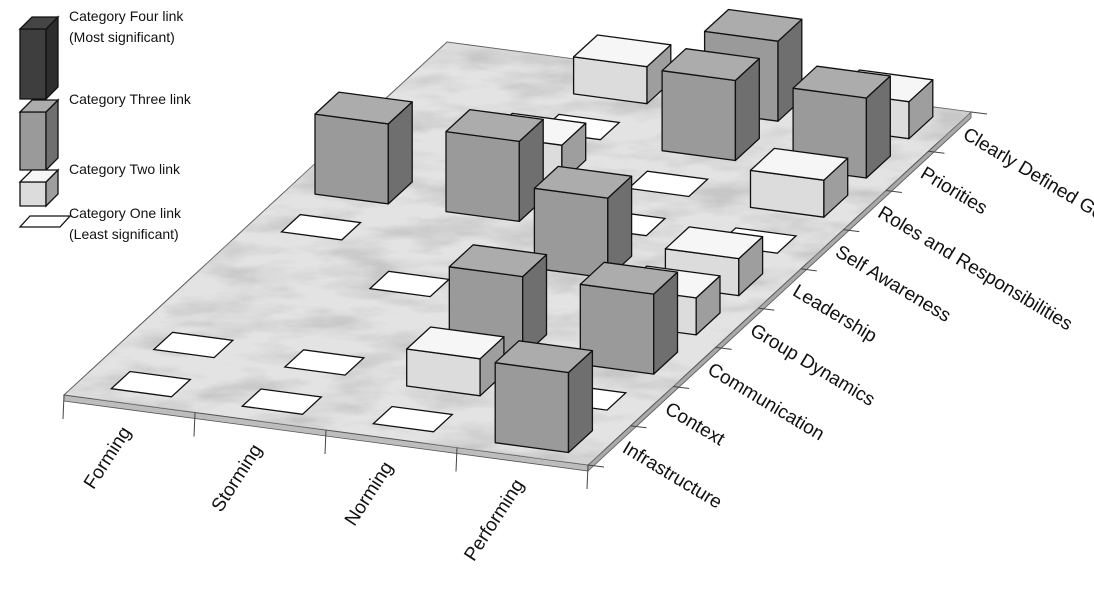  I want to click on bar-storming-self-awareness, so click(494, 165).